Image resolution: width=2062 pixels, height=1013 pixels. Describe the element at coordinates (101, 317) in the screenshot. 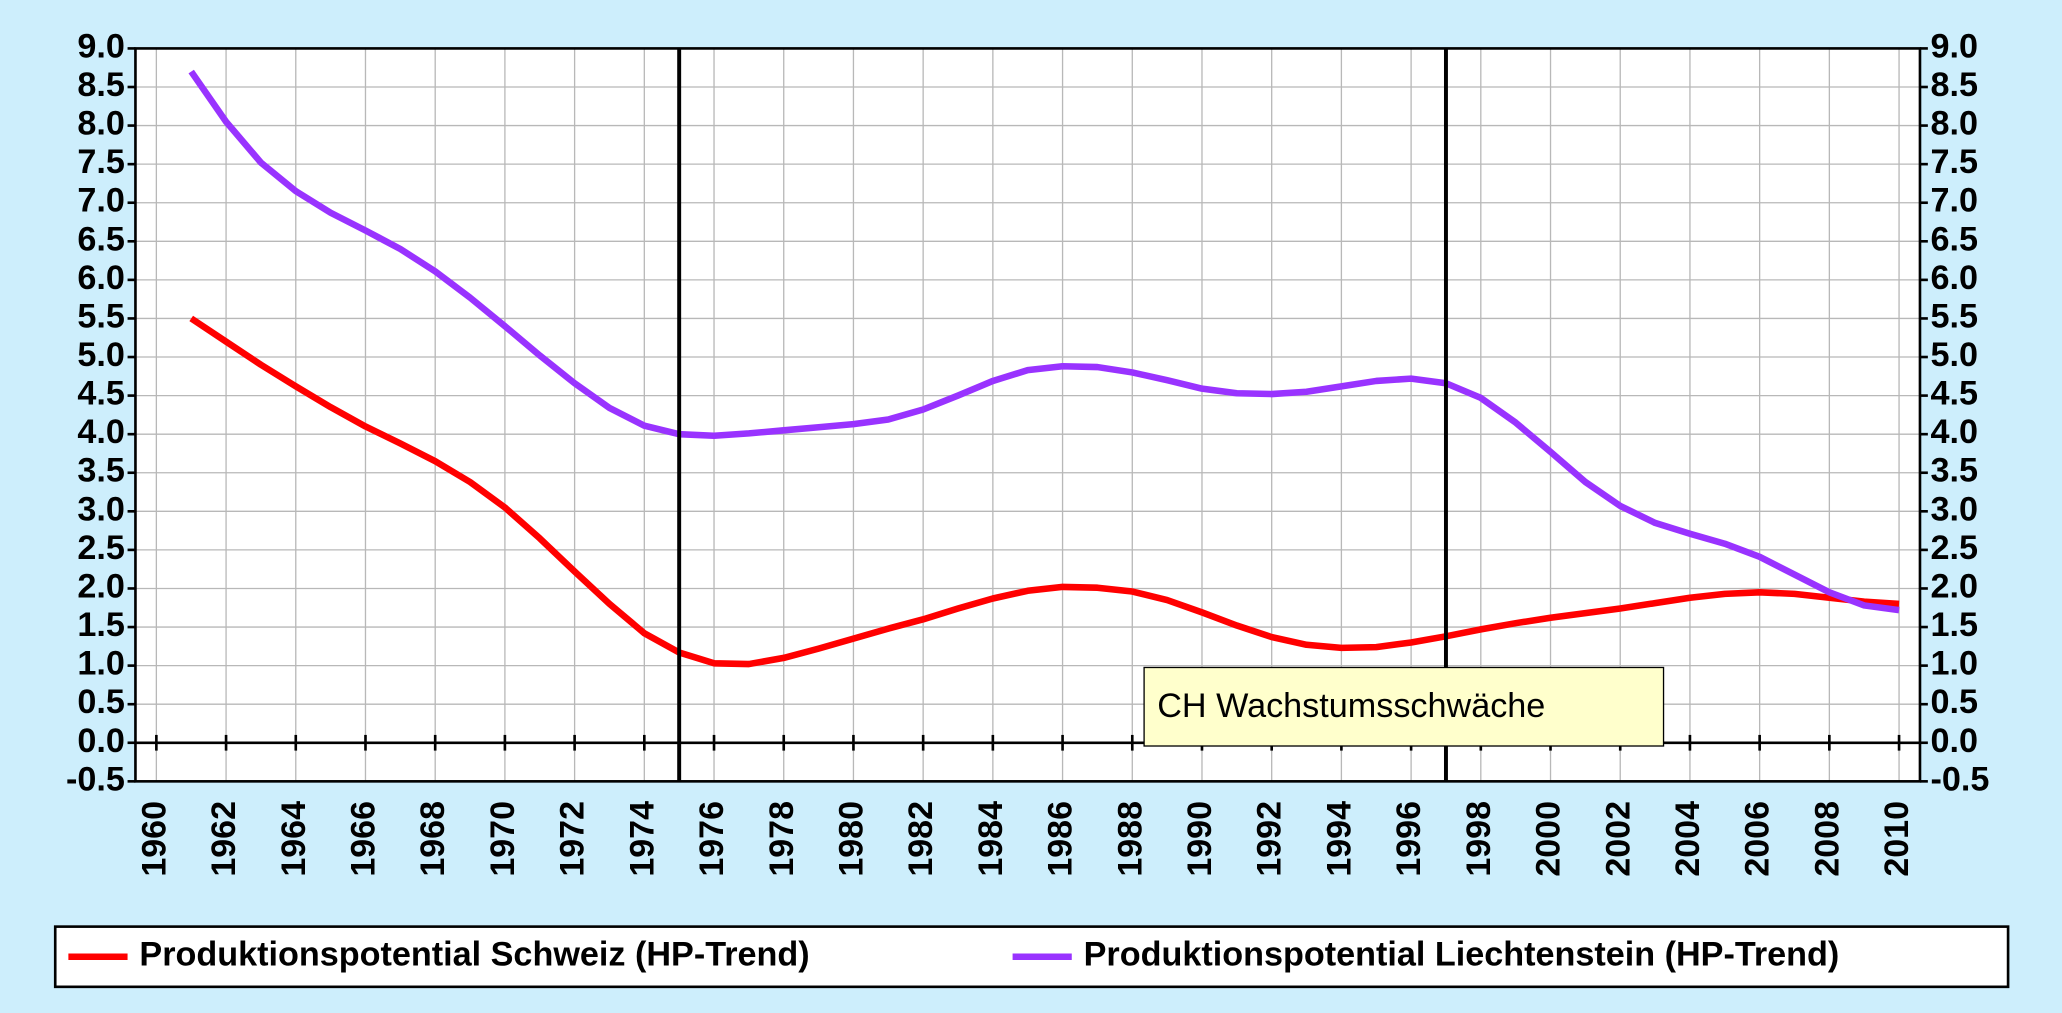

I see `y-tick-label: 5.5` at that location.